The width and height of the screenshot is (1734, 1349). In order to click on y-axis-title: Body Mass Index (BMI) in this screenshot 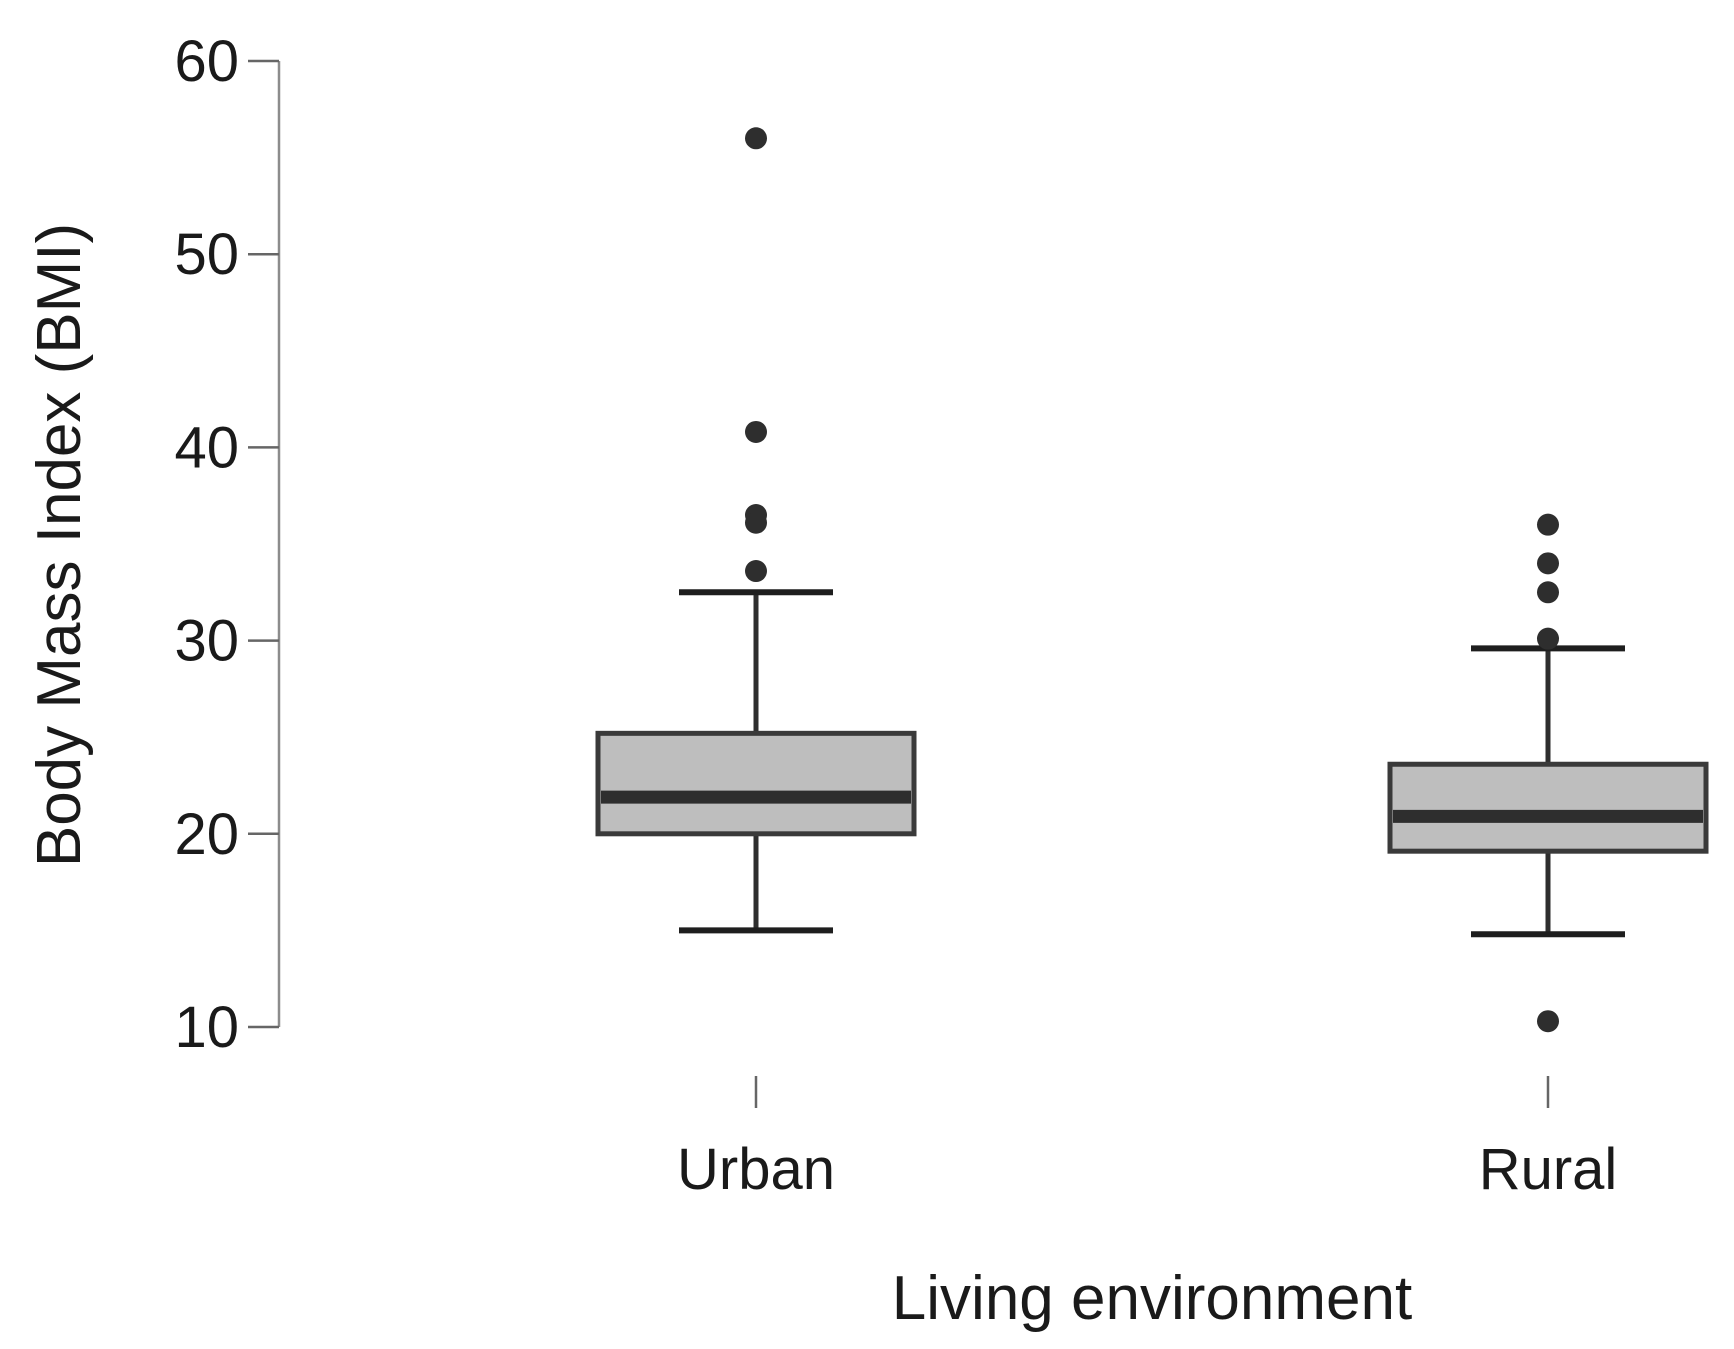, I will do `click(59, 545)`.